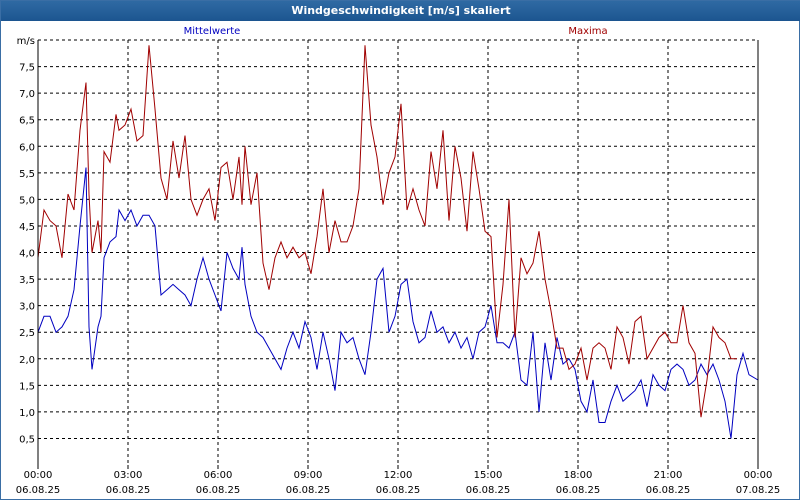 The width and height of the screenshot is (800, 500). Describe the element at coordinates (27, 413) in the screenshot. I see `y-tick-label: 1,0` at that location.